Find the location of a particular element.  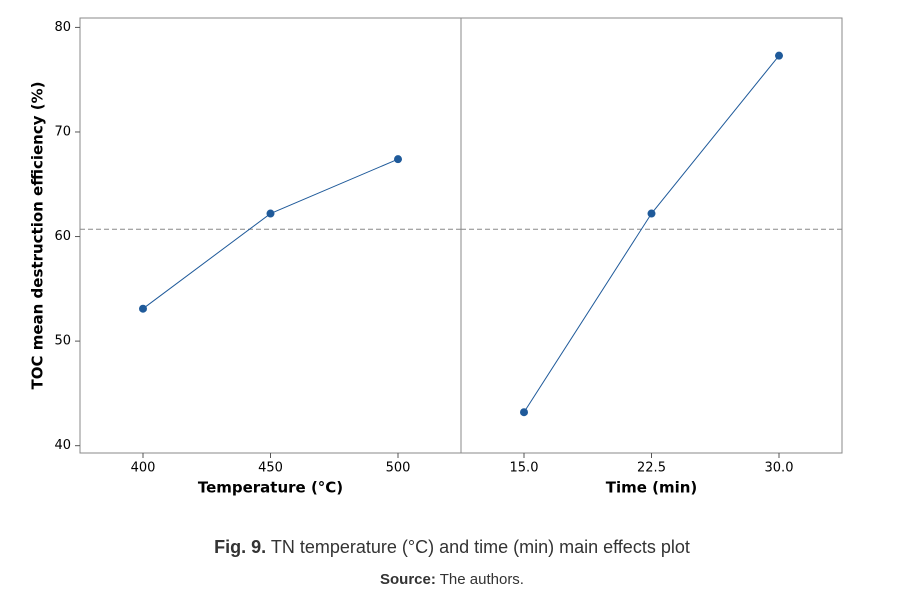

x-tick-label: 30.0 is located at coordinates (779, 468).